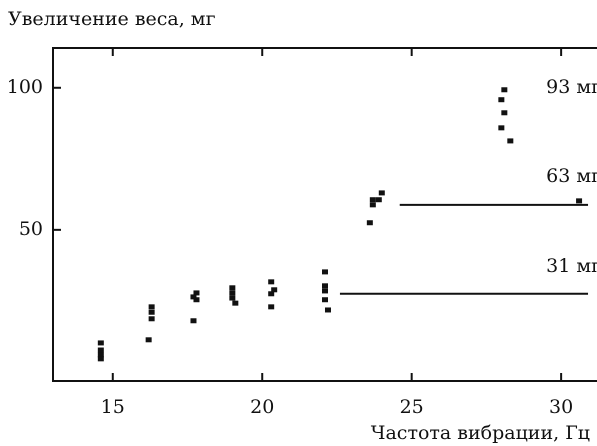 This screenshot has width=597, height=446. Describe the element at coordinates (571, 87) in the screenshot. I see `annotation: 93 мг` at that location.